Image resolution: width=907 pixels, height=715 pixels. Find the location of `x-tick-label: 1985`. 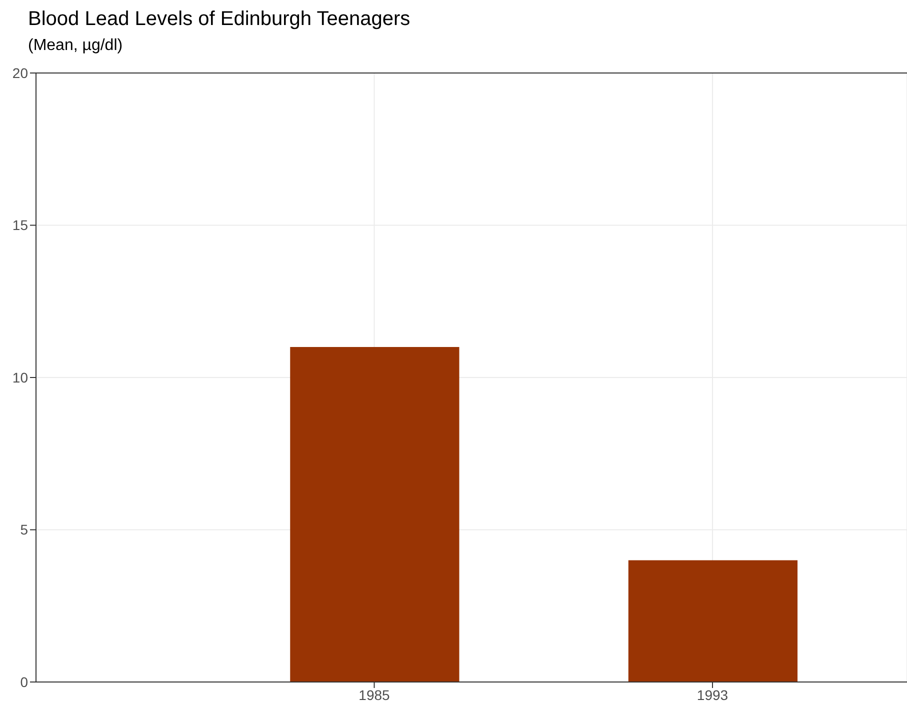

x-tick-label: 1985 is located at coordinates (374, 694).